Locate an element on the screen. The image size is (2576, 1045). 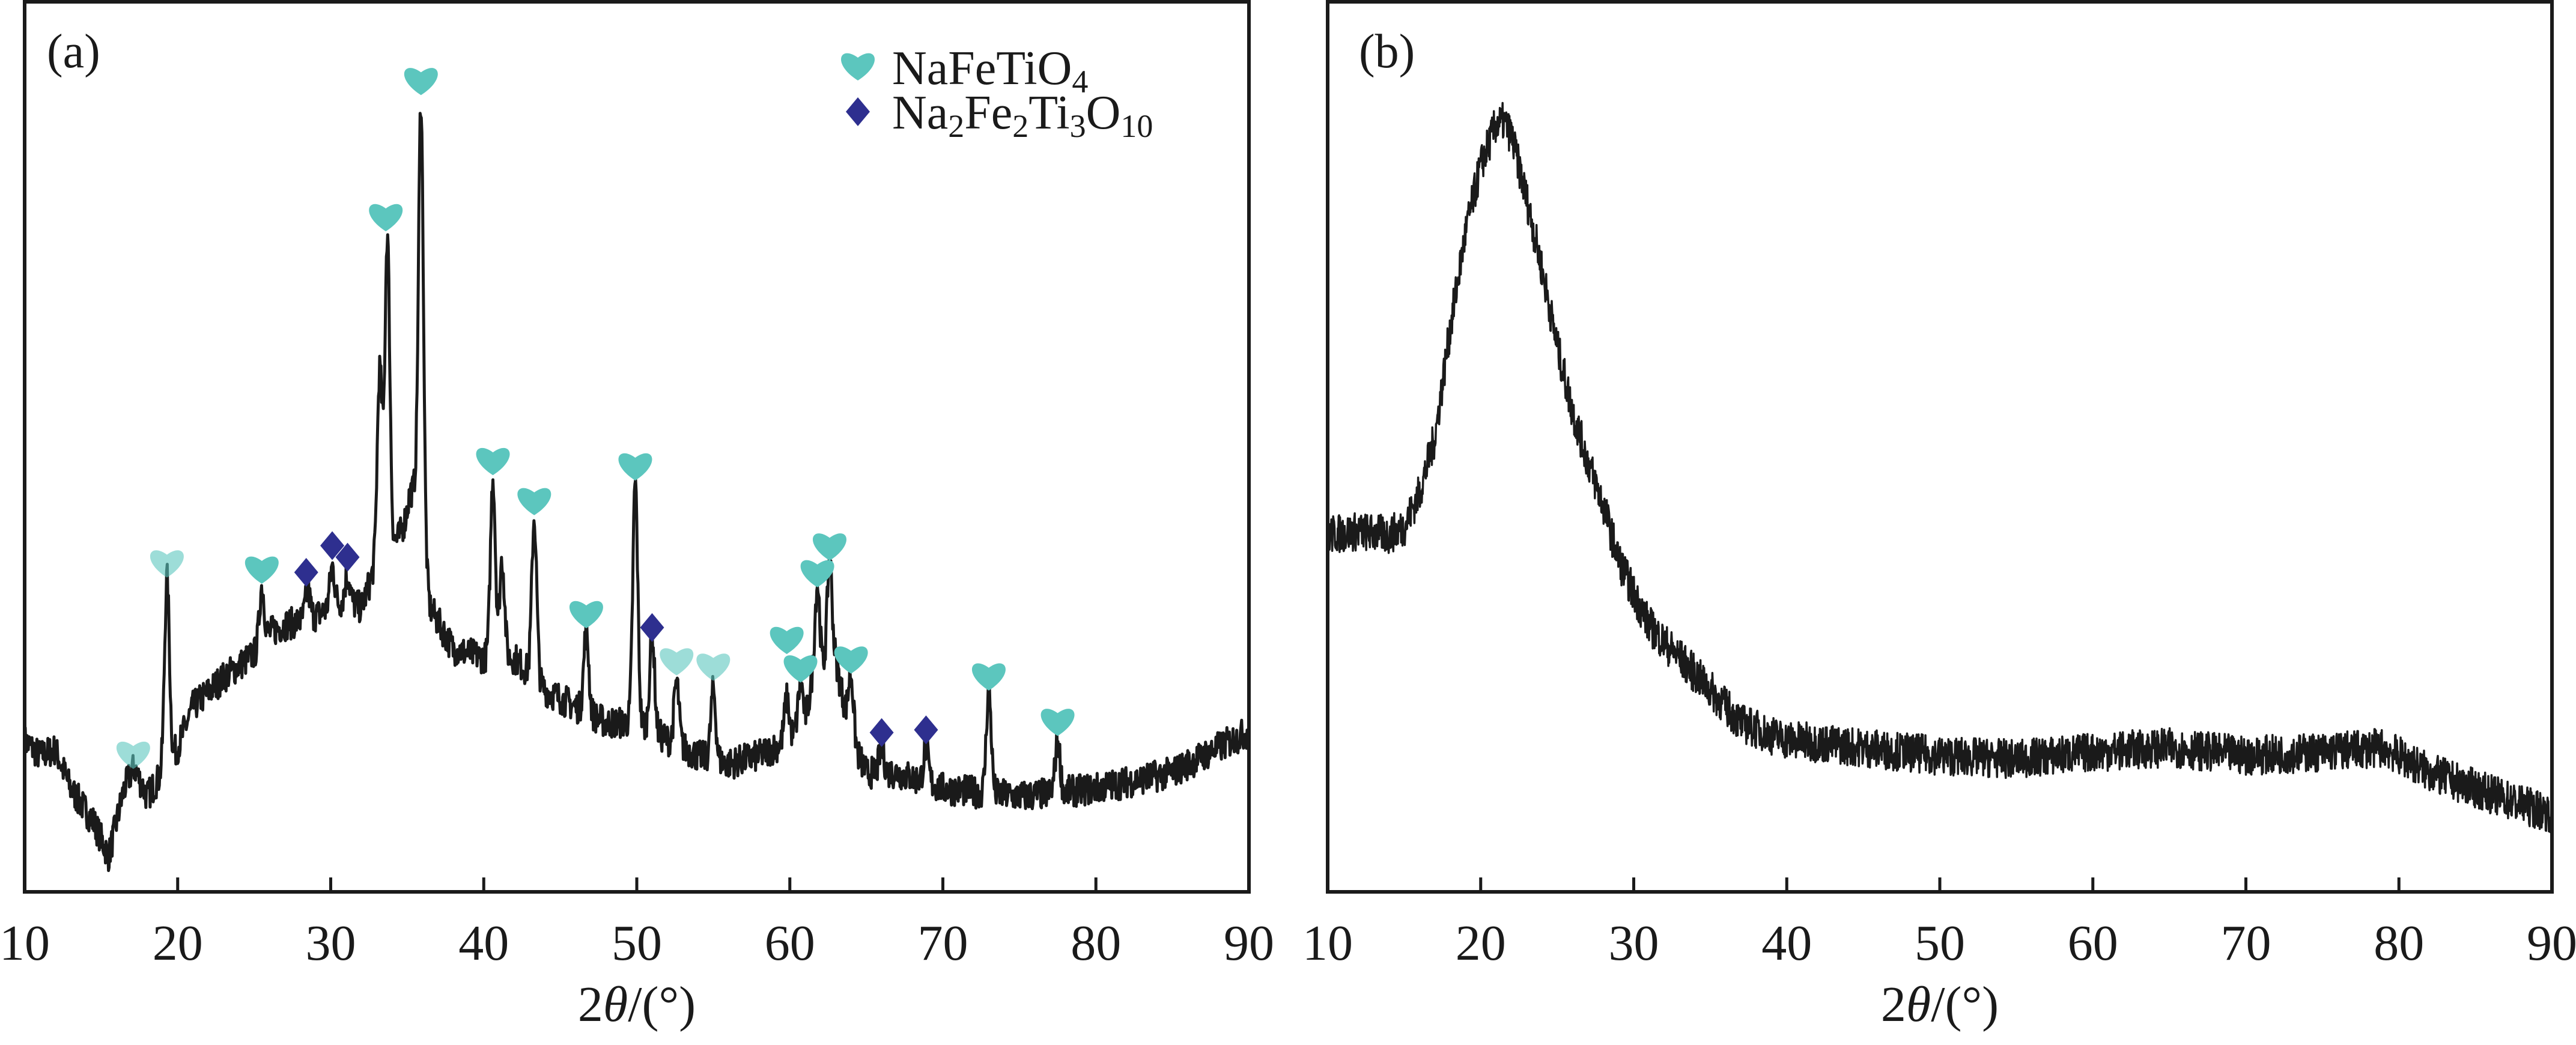
legend-subscript: 4 is located at coordinates (1080, 82).